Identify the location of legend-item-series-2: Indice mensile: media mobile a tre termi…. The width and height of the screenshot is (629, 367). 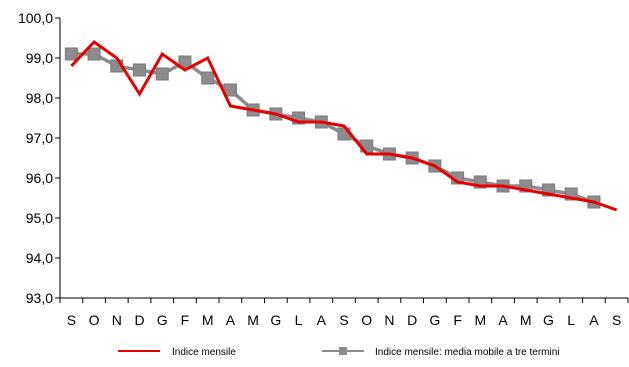
(441, 352).